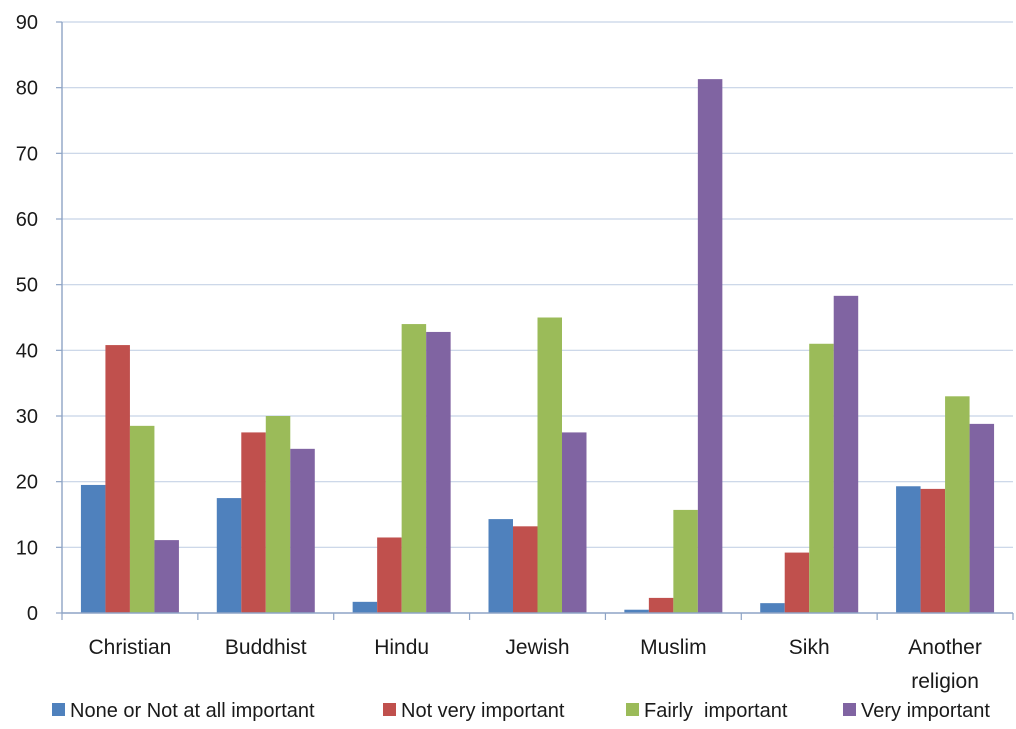 This screenshot has width=1016, height=729. I want to click on legend-label: Not very important, so click(483, 711).